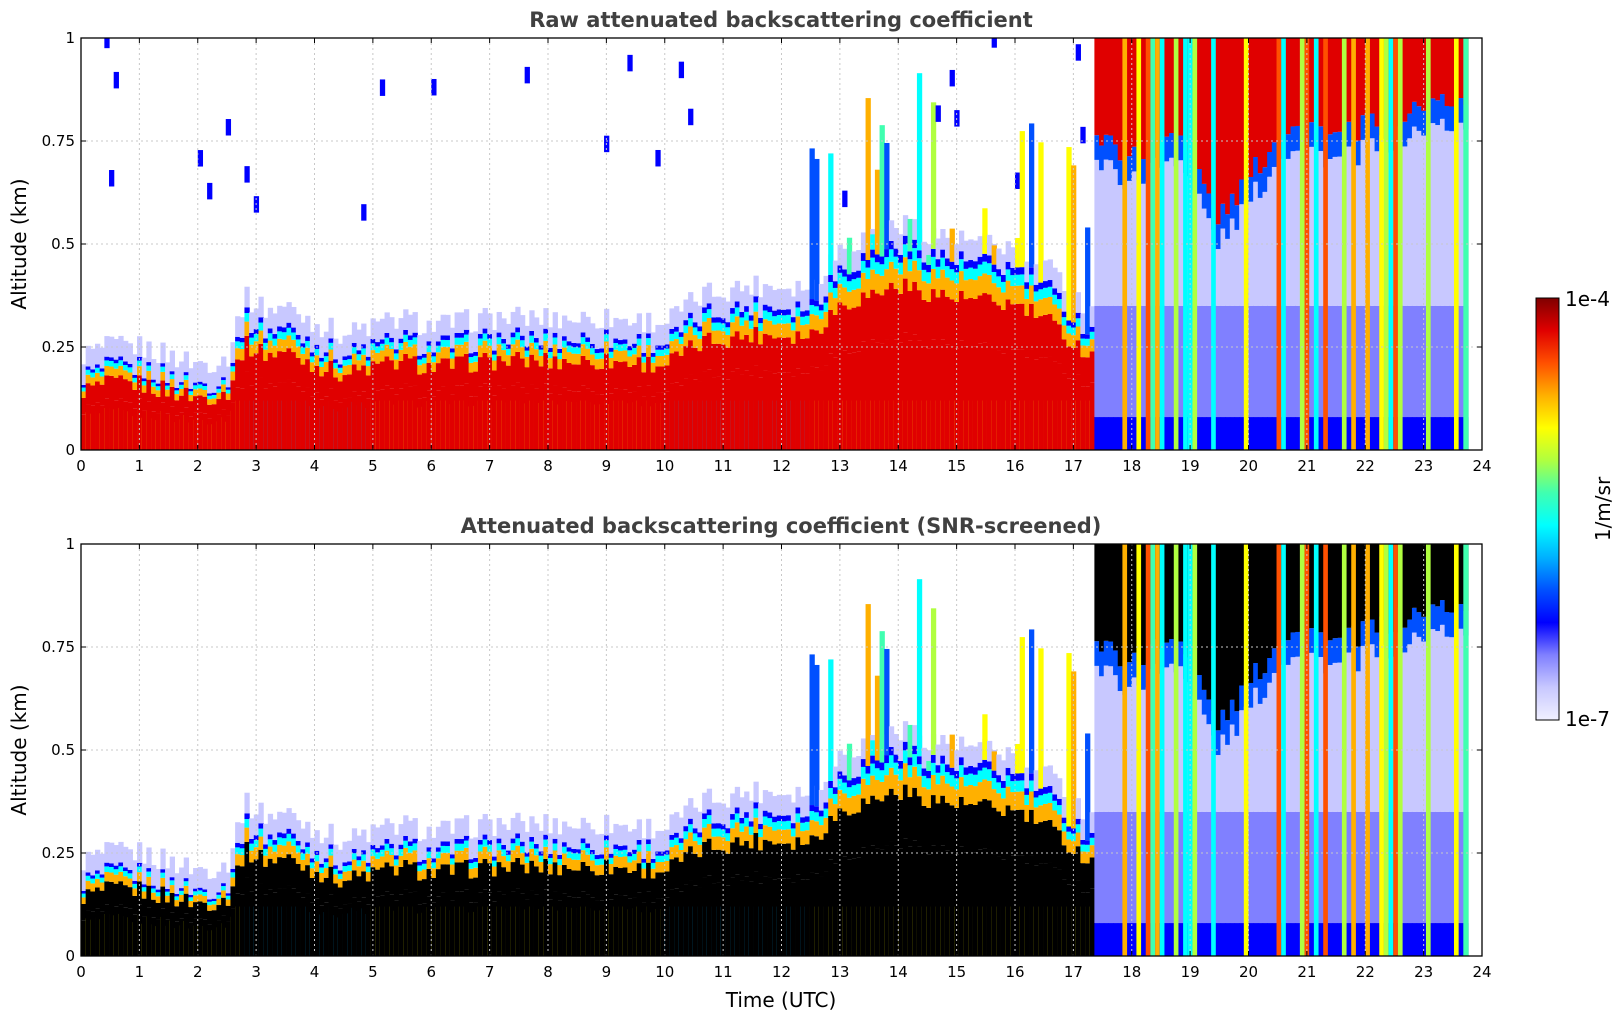  What do you see at coordinates (1190, 972) in the screenshot?
I see `x-tick-label: 19` at bounding box center [1190, 972].